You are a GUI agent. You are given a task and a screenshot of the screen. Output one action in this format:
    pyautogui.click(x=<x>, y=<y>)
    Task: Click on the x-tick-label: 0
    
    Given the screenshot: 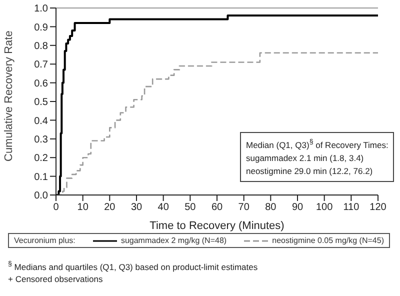 What is the action you would take?
    pyautogui.click(x=56, y=208)
    